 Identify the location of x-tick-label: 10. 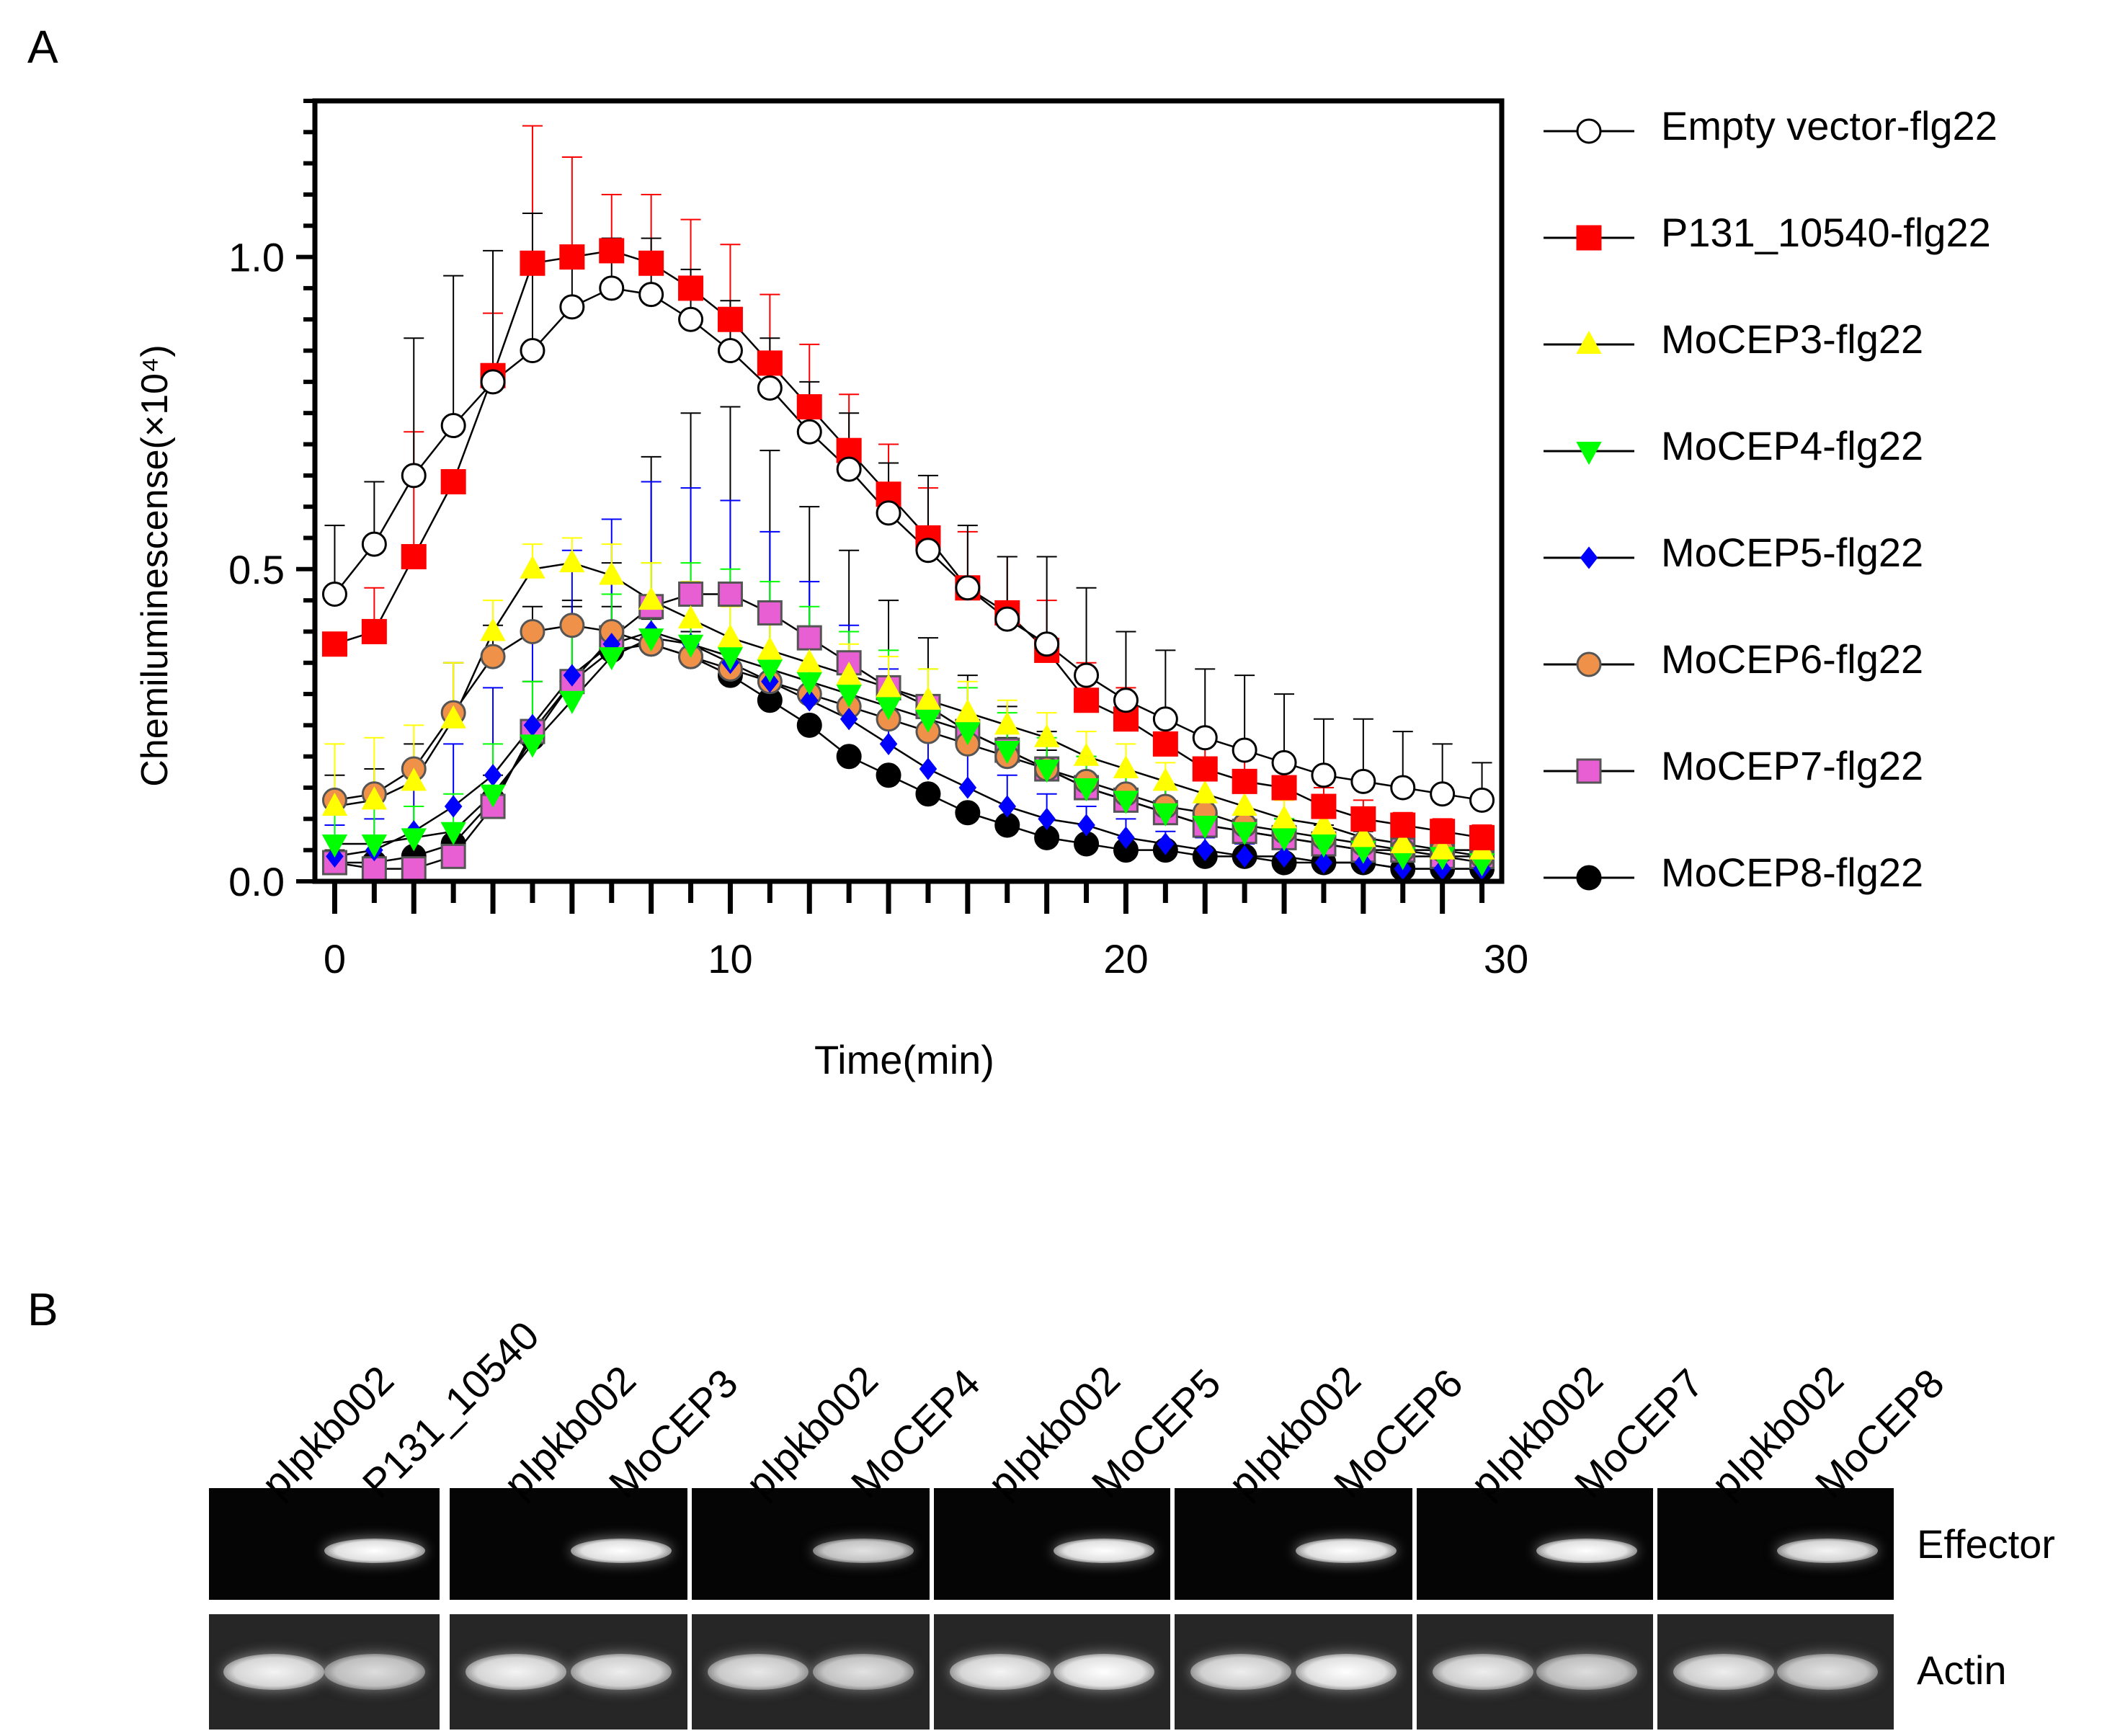
(730, 959).